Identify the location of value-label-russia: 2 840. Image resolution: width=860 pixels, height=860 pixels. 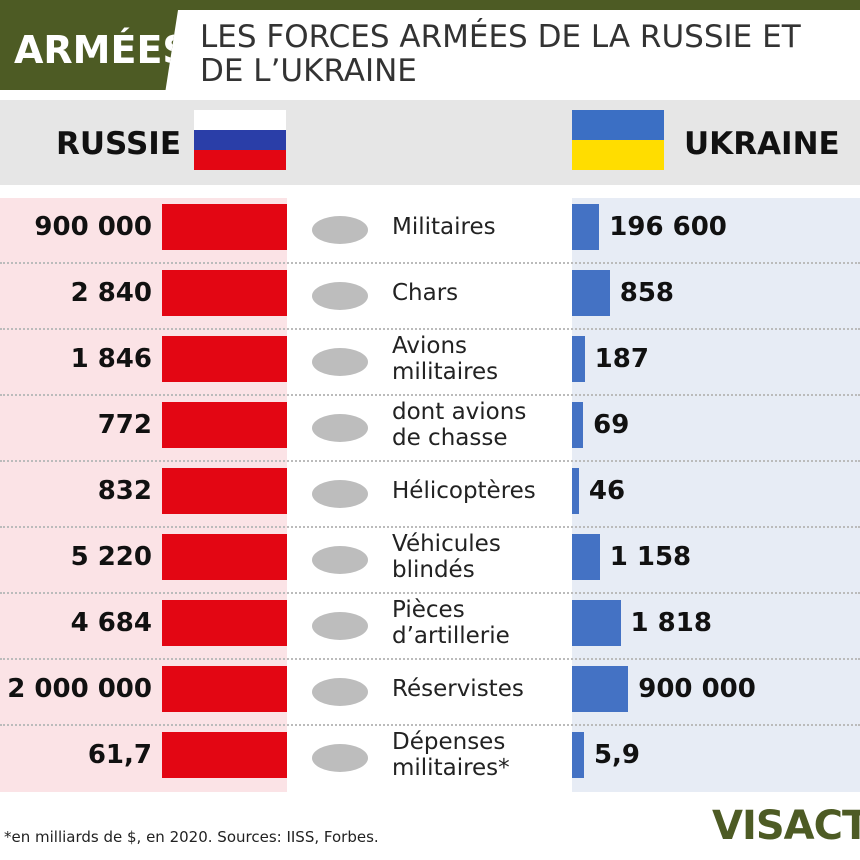
(111, 293).